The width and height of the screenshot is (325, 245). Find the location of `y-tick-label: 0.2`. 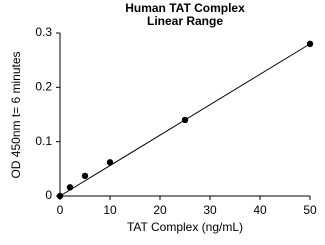

y-tick-label: 0.2 is located at coordinates (43, 87).